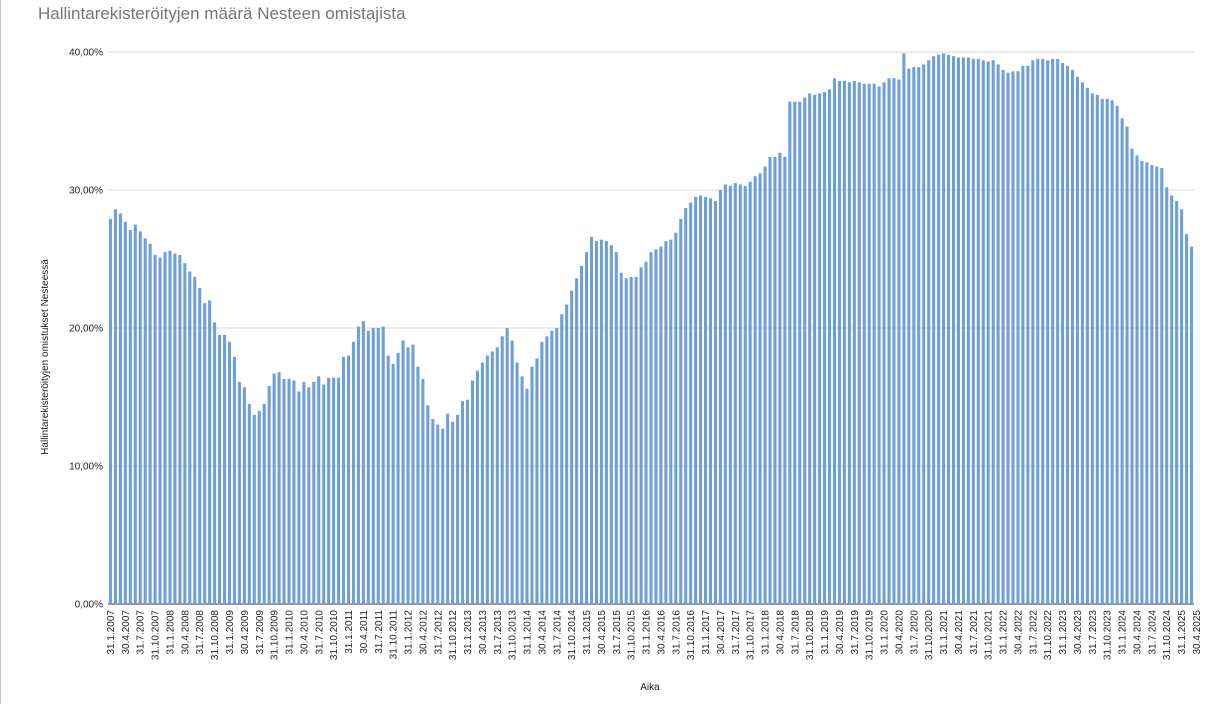  What do you see at coordinates (185, 632) in the screenshot?
I see `x-tick-label: 30.4.2008` at bounding box center [185, 632].